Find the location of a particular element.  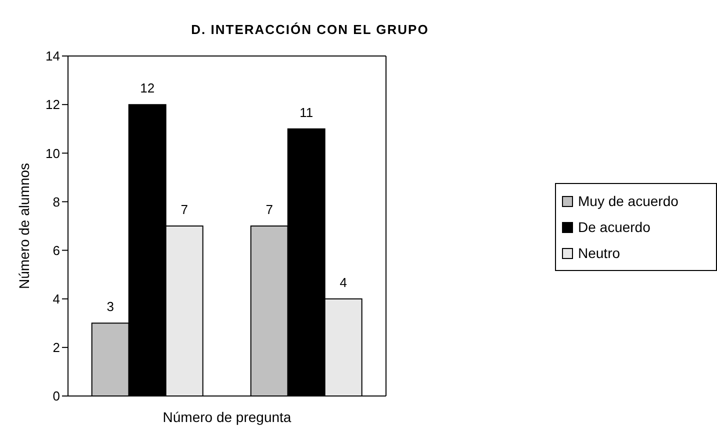

data-label: 11 is located at coordinates (307, 112).